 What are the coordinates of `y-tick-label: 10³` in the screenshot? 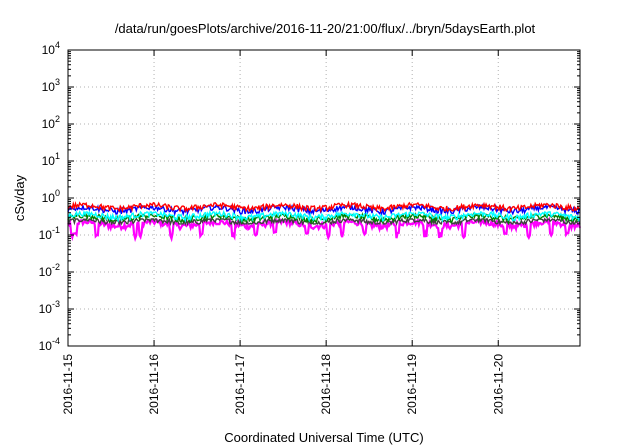 It's located at (51, 85).